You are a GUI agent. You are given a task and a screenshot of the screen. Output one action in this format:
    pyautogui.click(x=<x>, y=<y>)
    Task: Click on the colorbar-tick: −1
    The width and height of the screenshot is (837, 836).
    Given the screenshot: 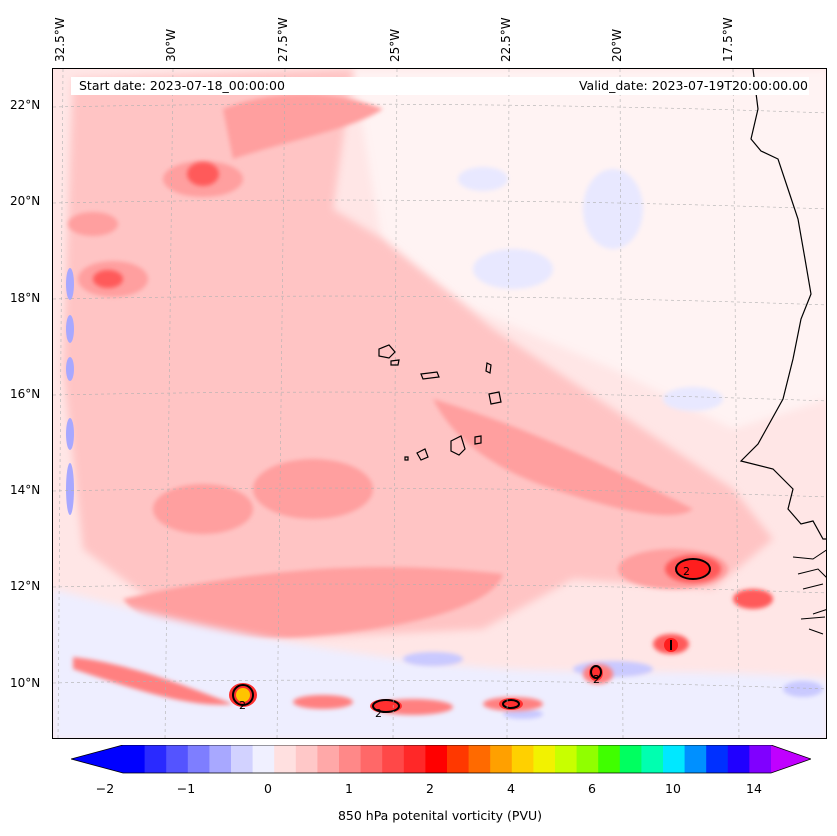 What is the action you would take?
    pyautogui.click(x=186, y=788)
    